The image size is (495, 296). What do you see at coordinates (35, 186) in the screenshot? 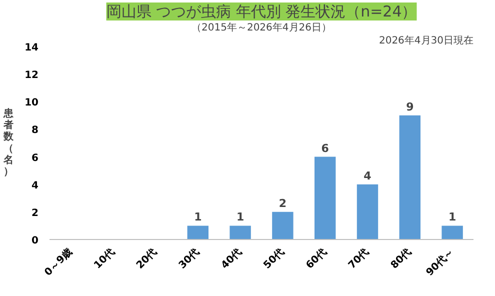
I see `y-tick-label: 4` at bounding box center [35, 186].